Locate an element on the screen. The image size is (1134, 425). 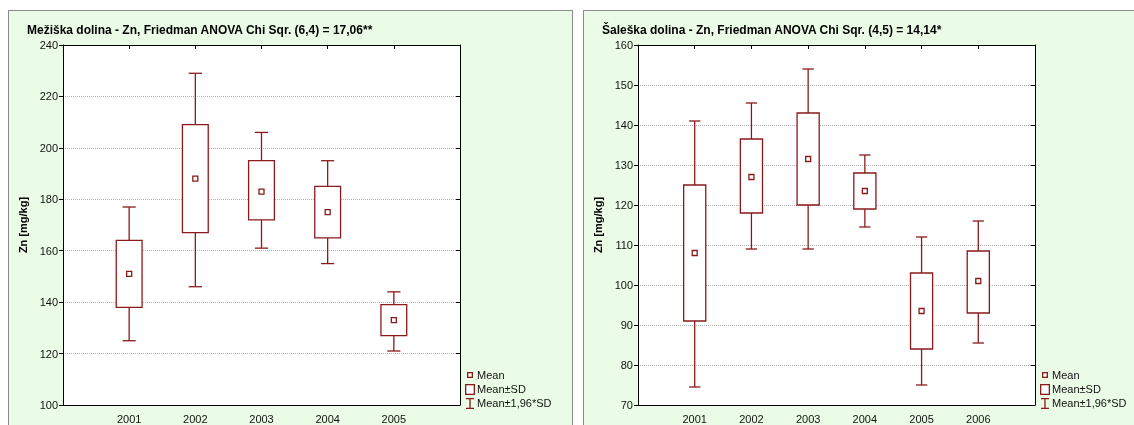
y-tick-label: 200 is located at coordinates (48, 147).